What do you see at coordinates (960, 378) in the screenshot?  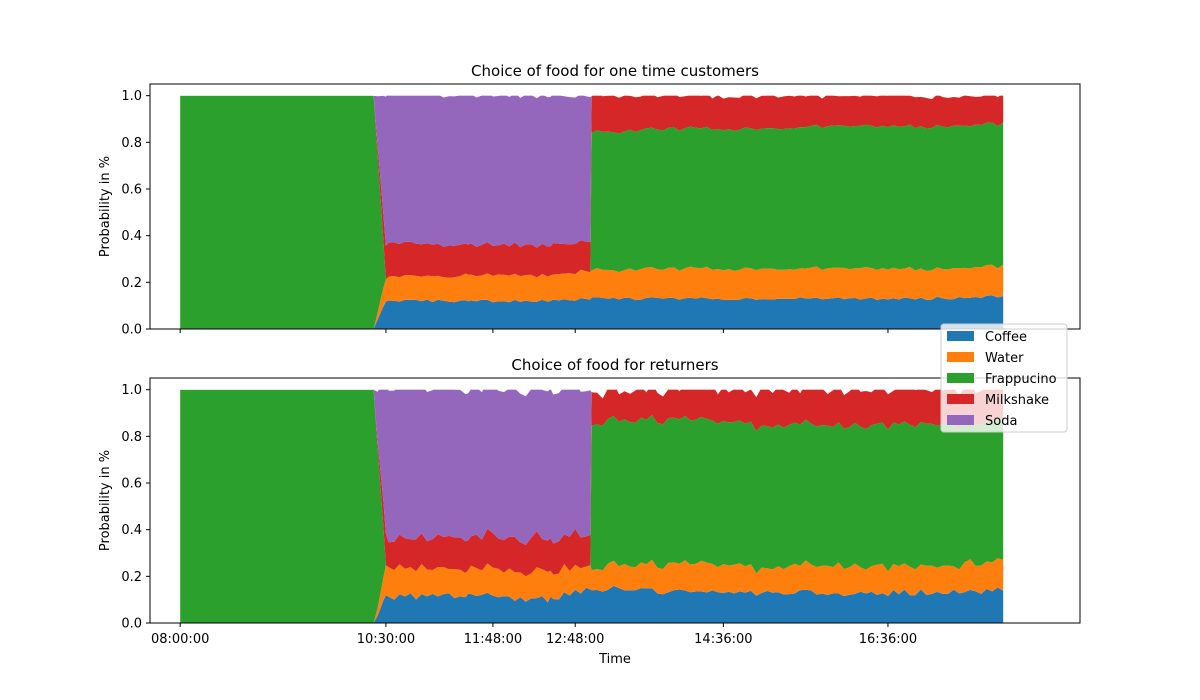 I see `legend-swatch-frappucino` at bounding box center [960, 378].